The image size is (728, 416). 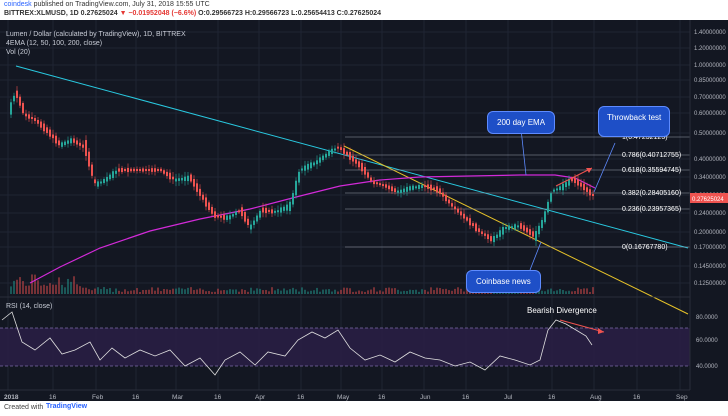 I want to click on legend-vol: Vol (20), so click(x=18, y=52).